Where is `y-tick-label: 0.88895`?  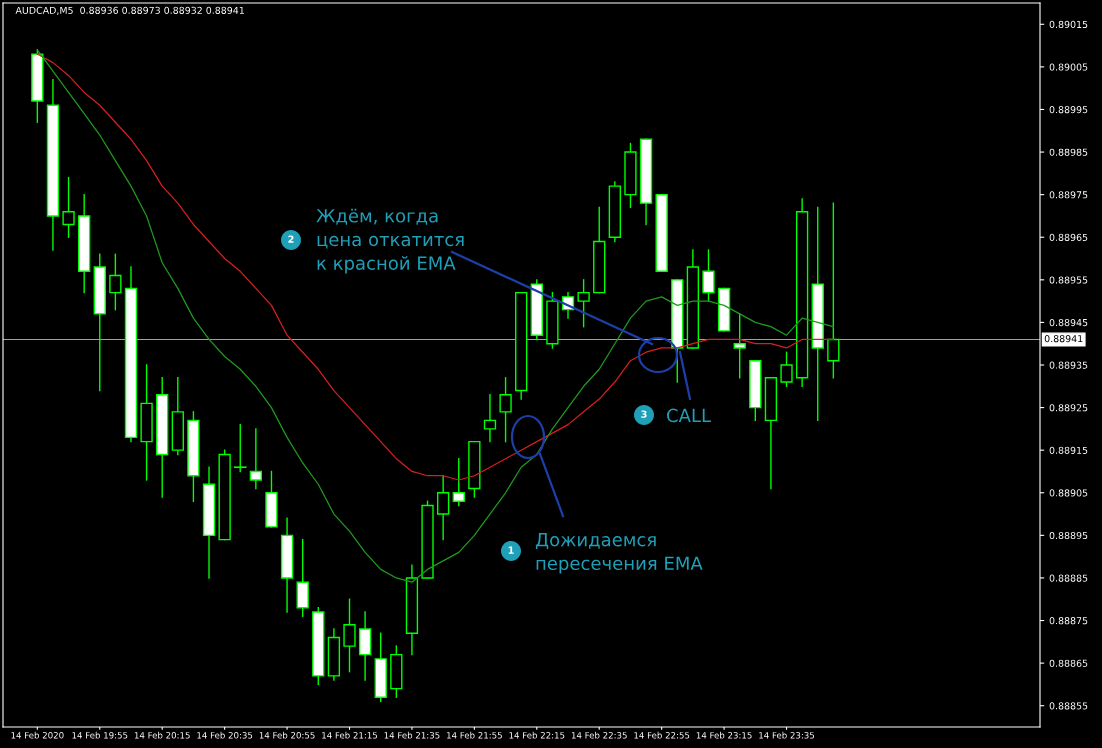
y-tick-label: 0.88895 is located at coordinates (1068, 535).